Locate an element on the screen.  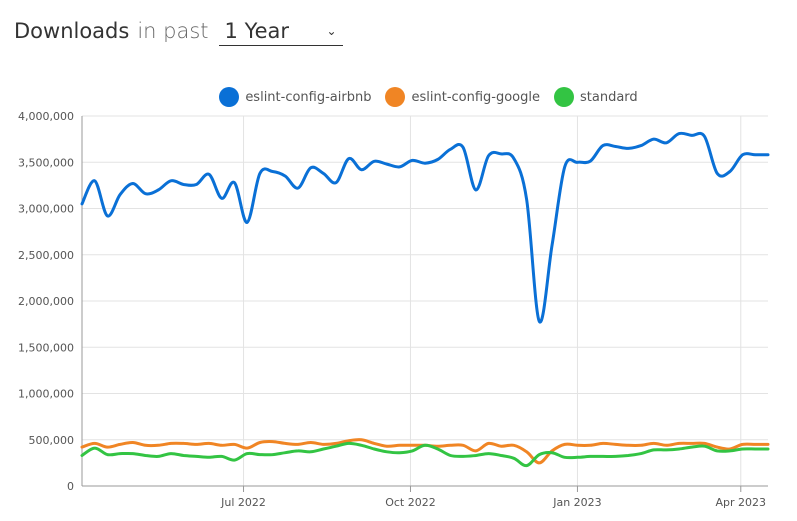
y-tick-label: 1,000,000 is located at coordinates (46, 394).